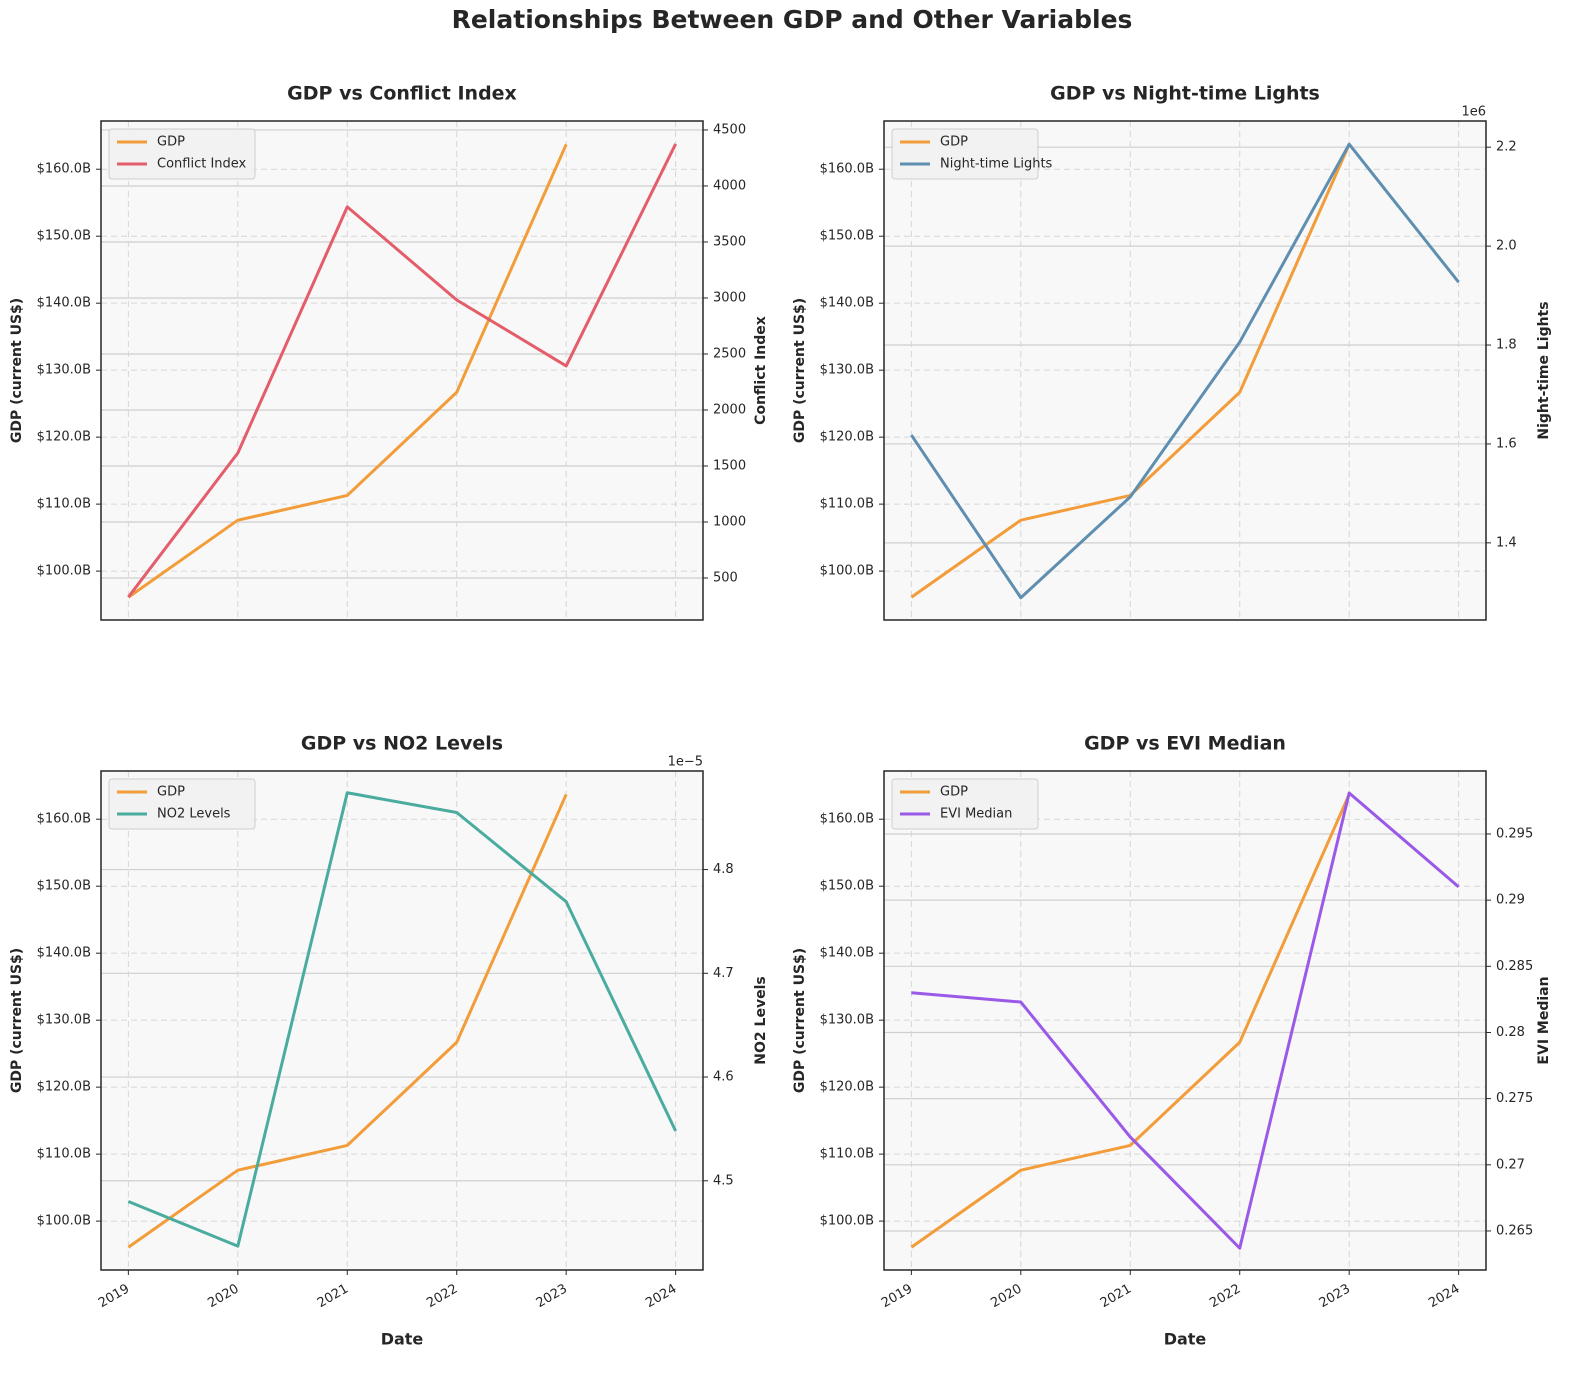  I want to click on y2-tick-label: 0.295, so click(1514, 833).